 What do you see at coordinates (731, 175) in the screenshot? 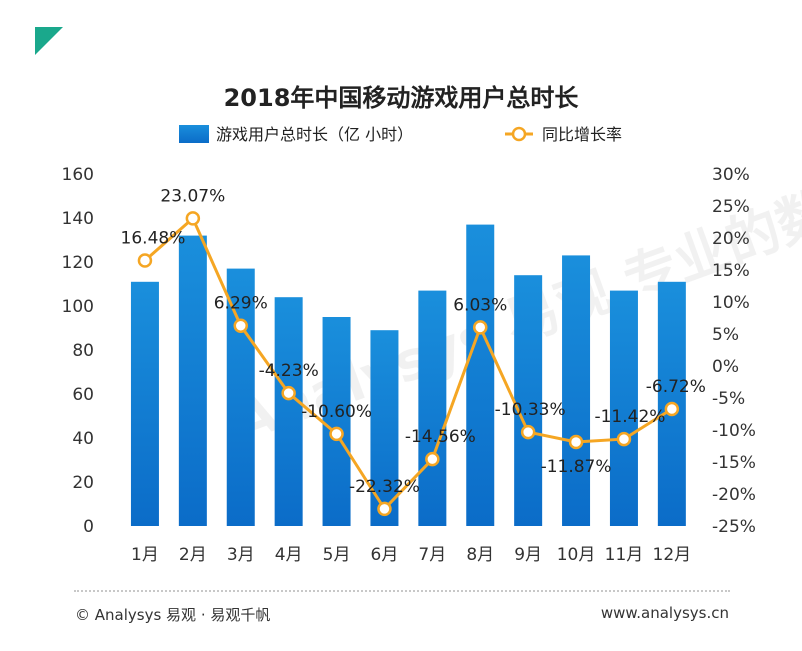
I see `right-tick-label: 30%` at bounding box center [731, 175].